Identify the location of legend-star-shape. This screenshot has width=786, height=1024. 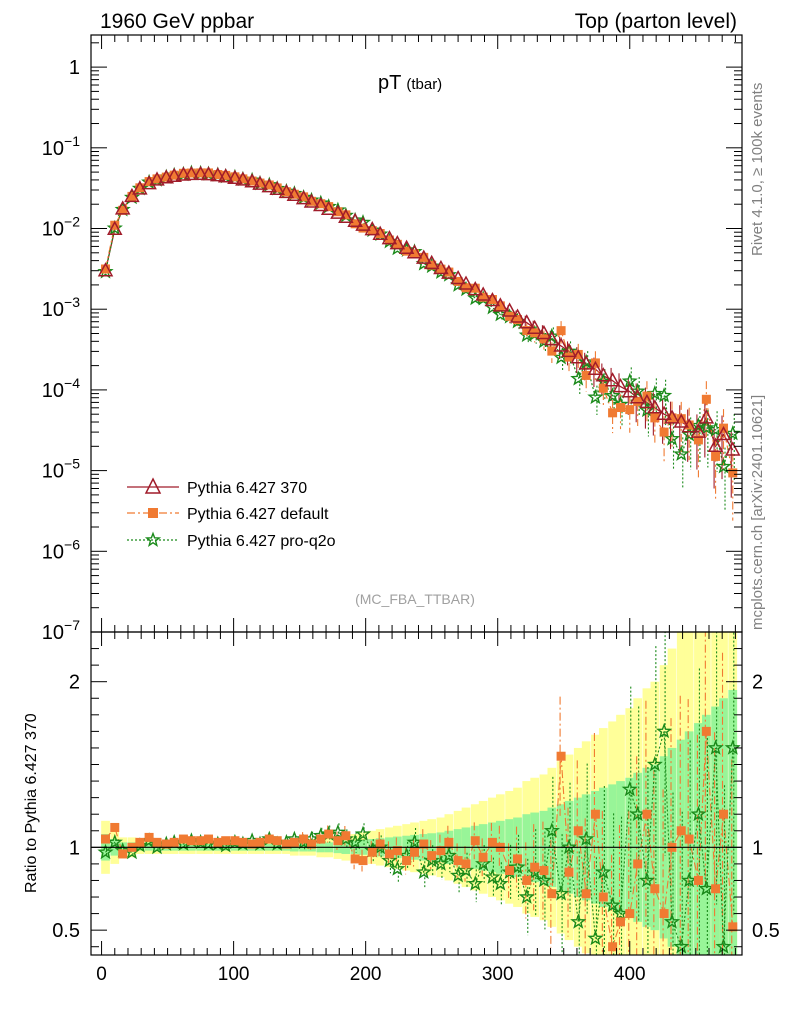
(153, 539).